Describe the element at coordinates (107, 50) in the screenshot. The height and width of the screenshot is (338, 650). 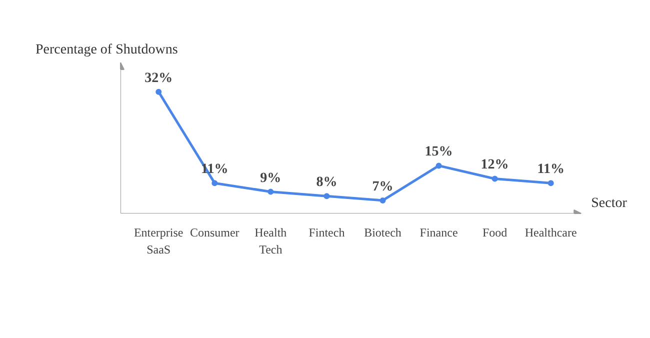
I see `chart-title: Percentage of Shutdowns` at that location.